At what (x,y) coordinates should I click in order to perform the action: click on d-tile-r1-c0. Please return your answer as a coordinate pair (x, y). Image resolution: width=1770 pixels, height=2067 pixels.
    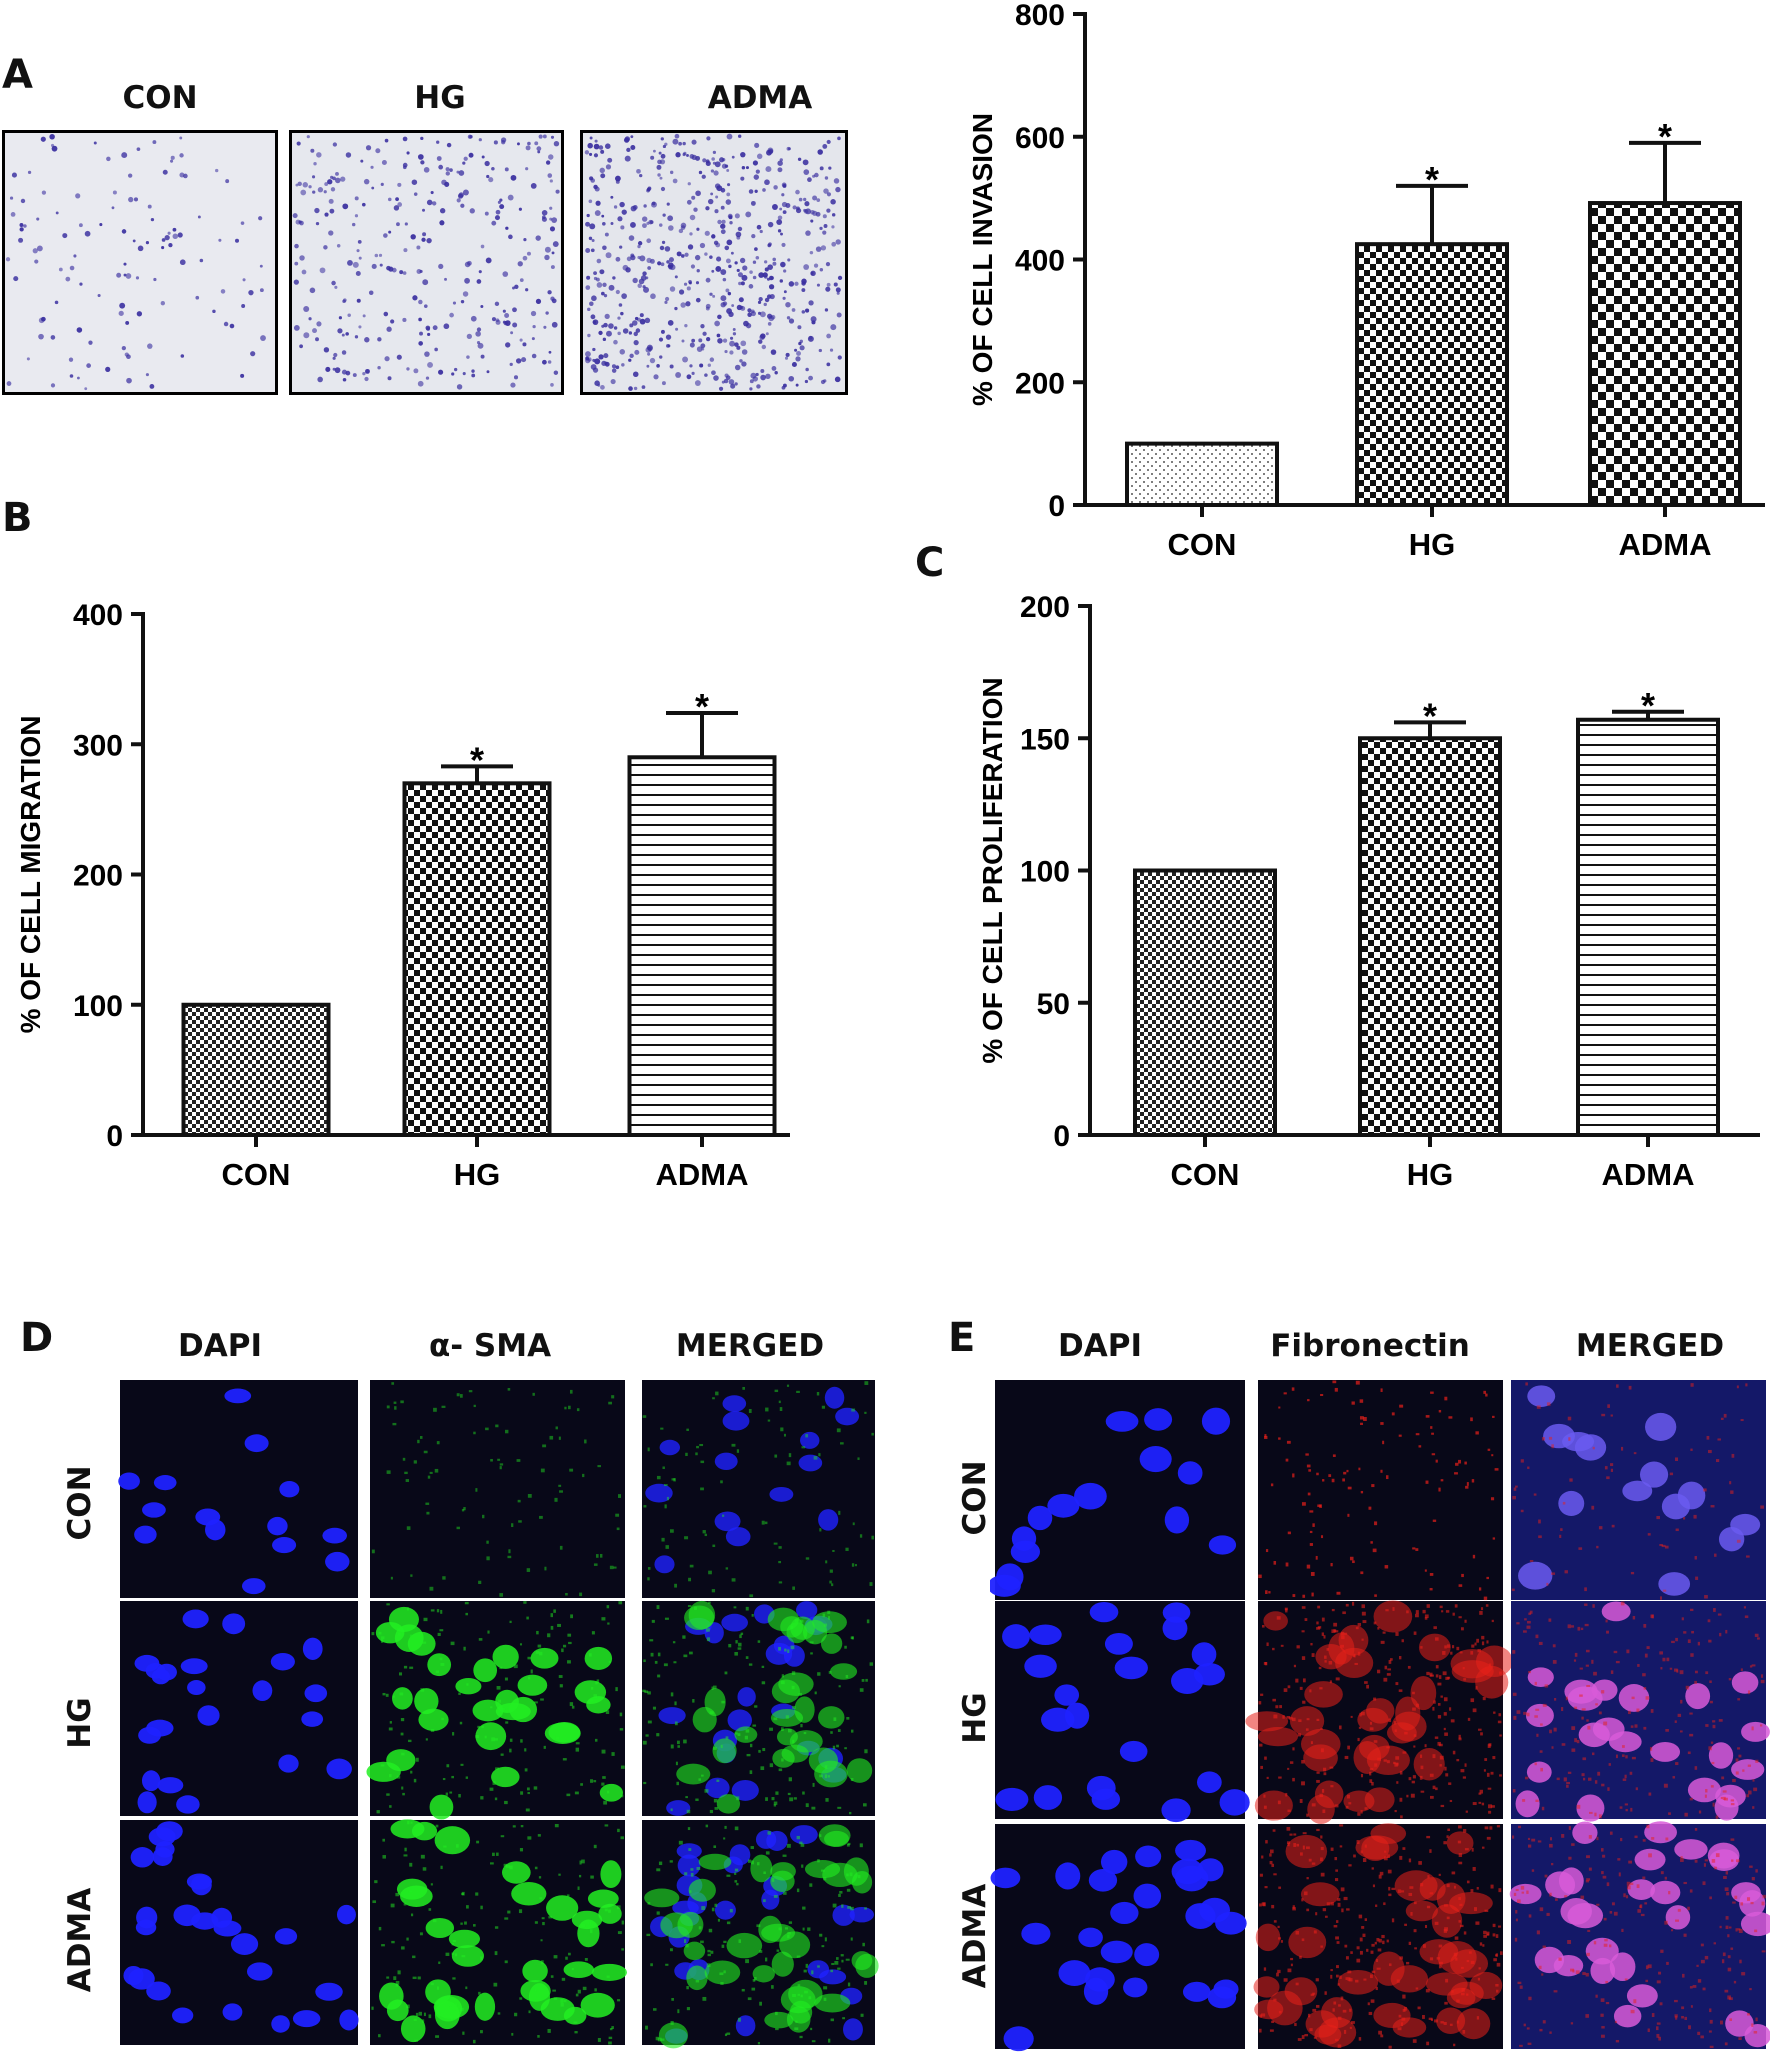
    Looking at the image, I should click on (239, 1708).